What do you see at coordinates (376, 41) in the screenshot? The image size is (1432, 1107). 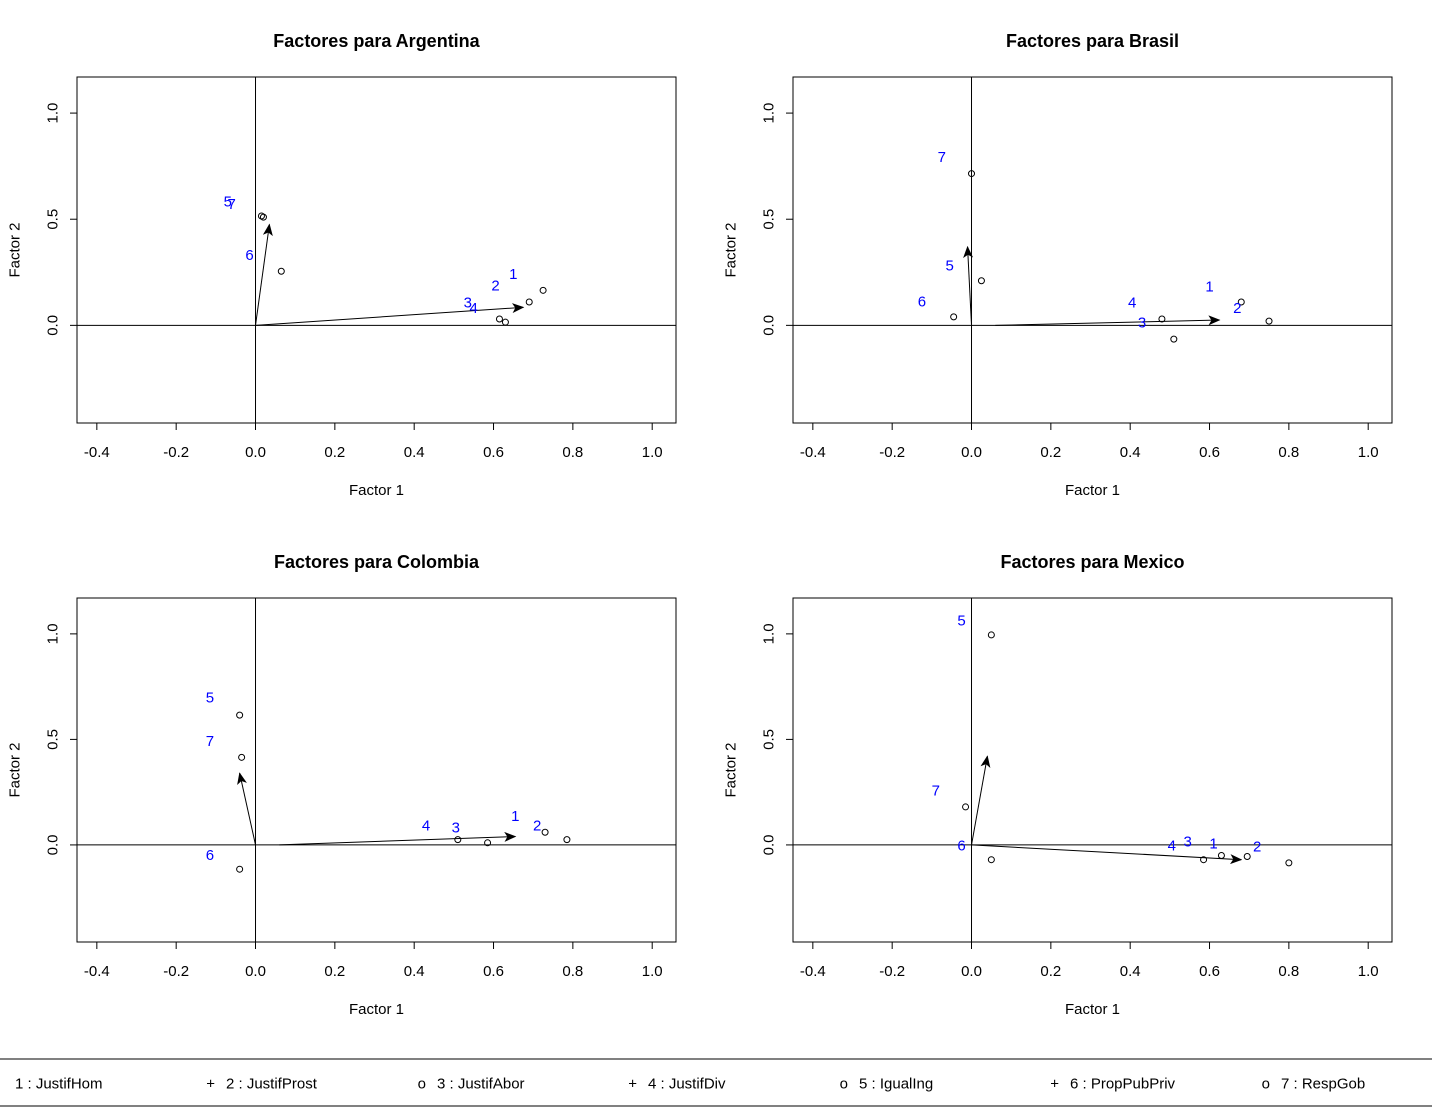 I see `panel-title: Factores para Argentina` at bounding box center [376, 41].